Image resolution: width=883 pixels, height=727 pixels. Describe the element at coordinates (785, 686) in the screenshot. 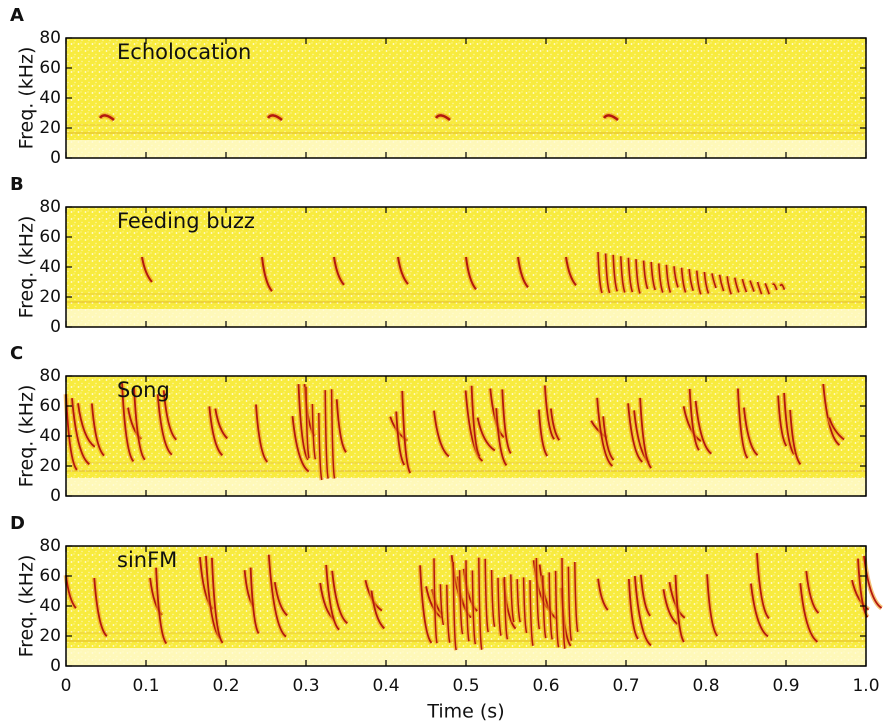

I see `x-tick-label: 0.9` at that location.